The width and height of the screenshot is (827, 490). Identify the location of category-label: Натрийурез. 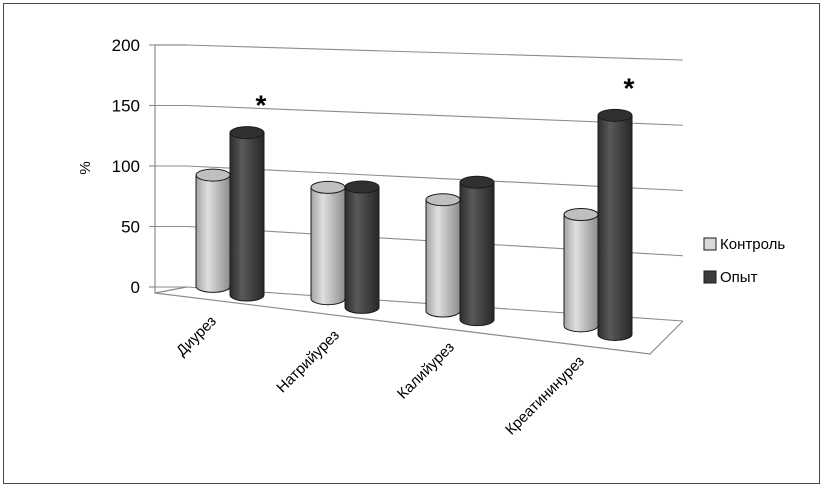
(308, 362).